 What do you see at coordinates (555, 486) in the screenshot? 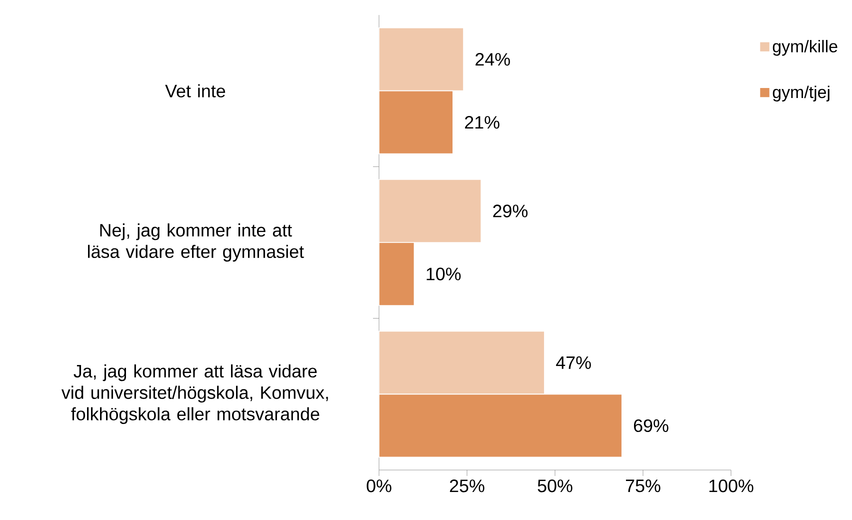
I see `x-tick-label: 50%` at bounding box center [555, 486].